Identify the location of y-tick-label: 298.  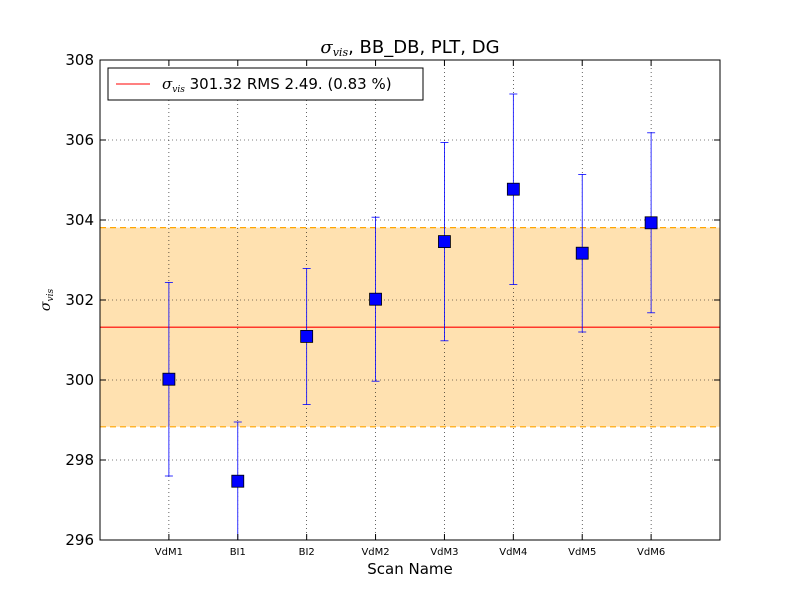
(79, 460).